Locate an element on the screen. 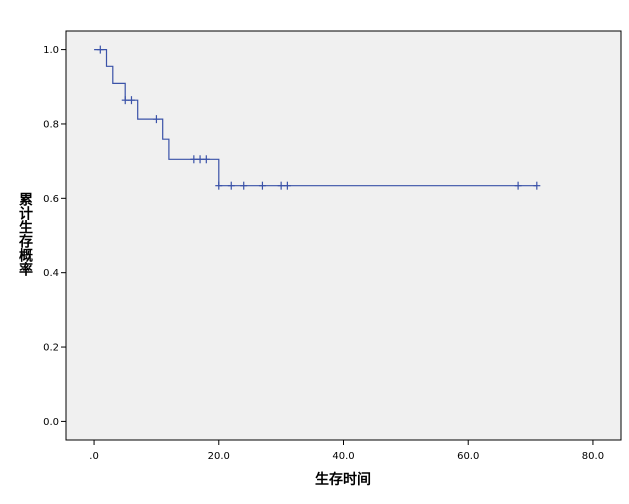 The width and height of the screenshot is (629, 504). y-tick-label: 0.6 is located at coordinates (51, 199).